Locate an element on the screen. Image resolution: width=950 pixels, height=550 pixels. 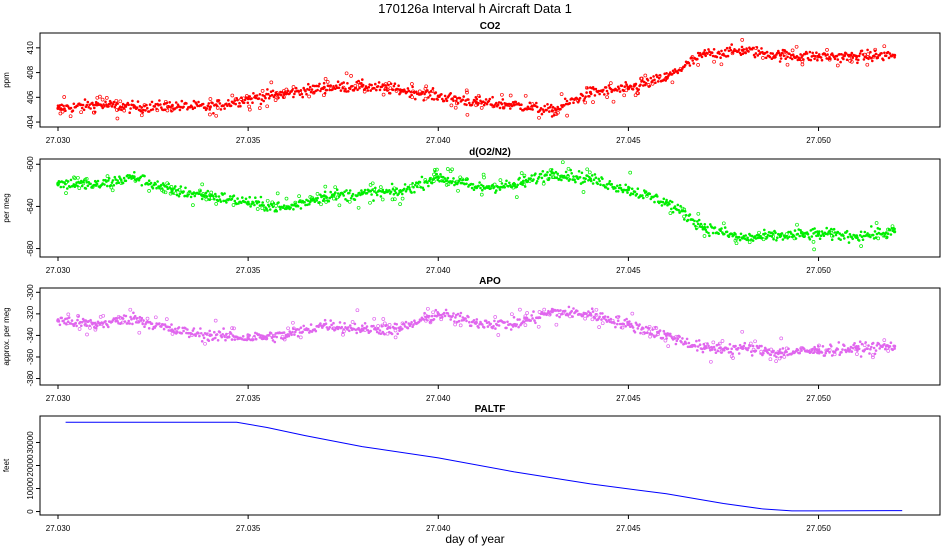
y-tick-label: 406 is located at coordinates (30, 97).